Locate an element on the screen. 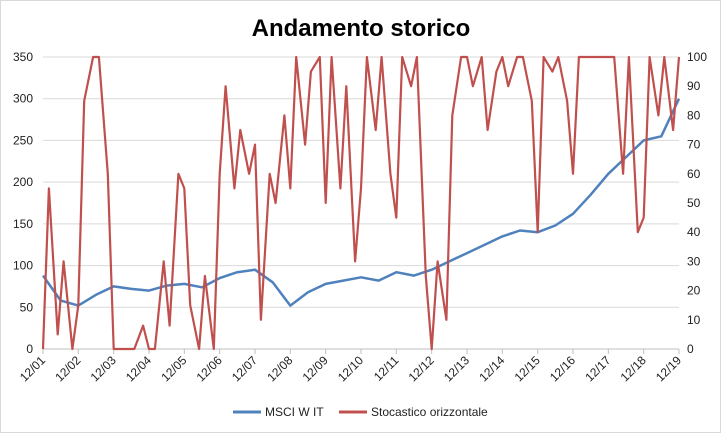 The image size is (721, 433). y-right-tick-label: 20 is located at coordinates (694, 291).